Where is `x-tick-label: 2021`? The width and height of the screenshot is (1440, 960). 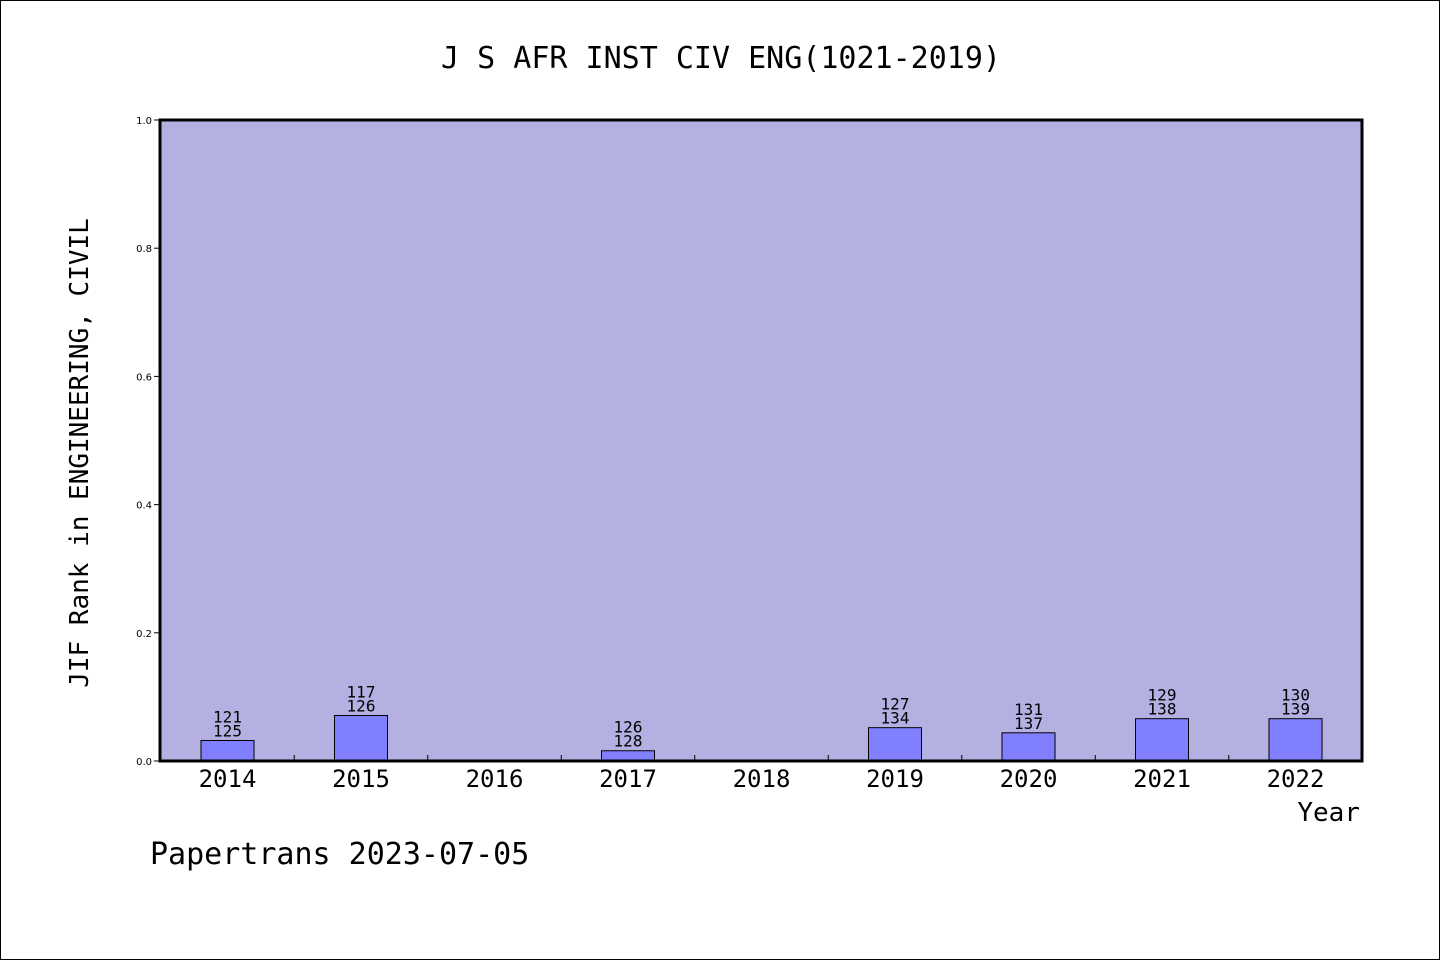 x-tick-label: 2021 is located at coordinates (1162, 779).